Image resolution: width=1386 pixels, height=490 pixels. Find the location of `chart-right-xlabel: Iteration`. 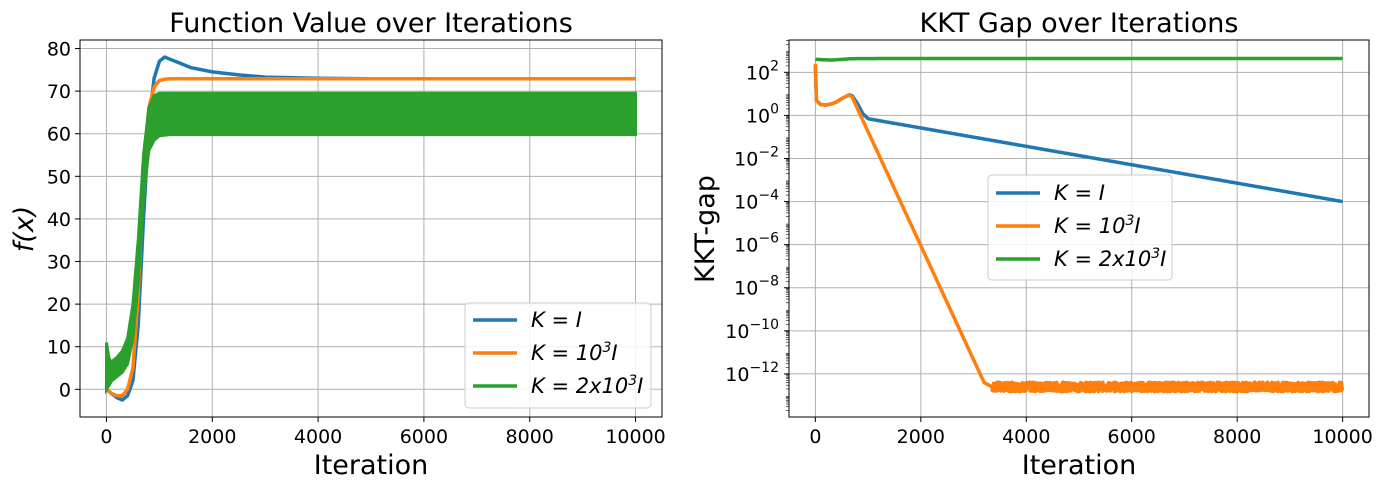

chart-right-xlabel: Iteration is located at coordinates (1079, 465).